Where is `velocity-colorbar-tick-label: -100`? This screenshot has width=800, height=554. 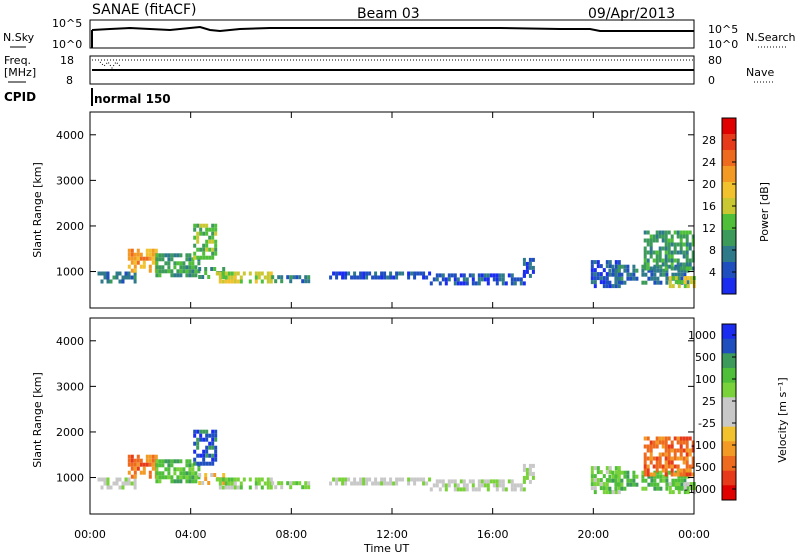
velocity-colorbar-tick-label: -100 is located at coordinates (703, 445).